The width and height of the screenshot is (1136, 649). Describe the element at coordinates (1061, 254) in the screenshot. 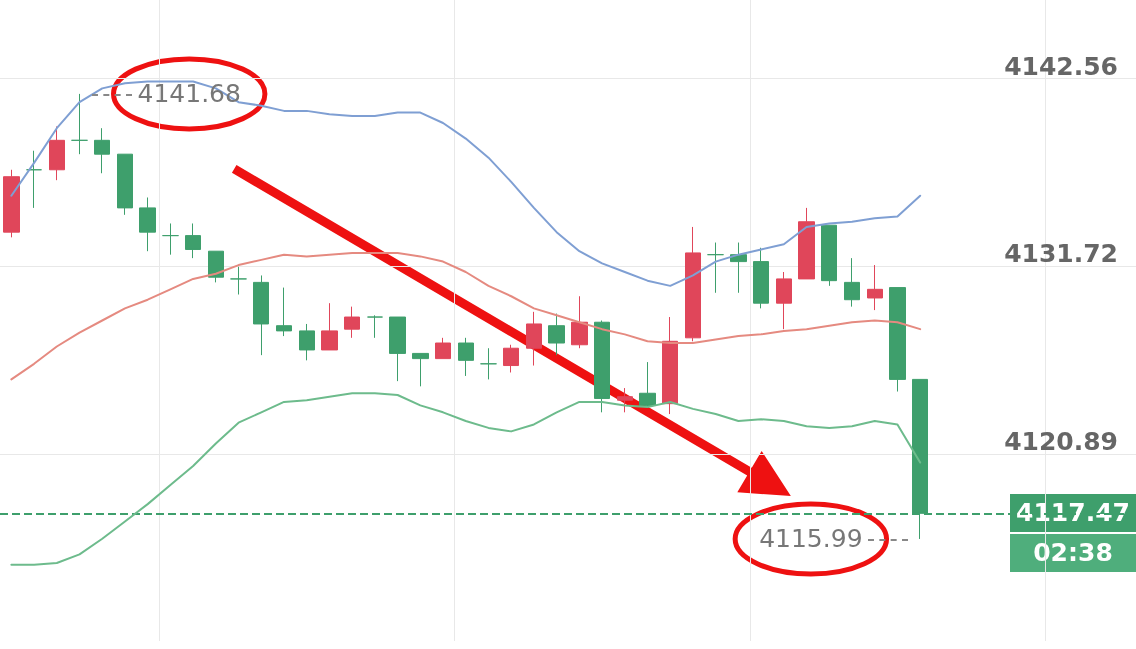

I see `y-tick-label: 4131.72` at that location.